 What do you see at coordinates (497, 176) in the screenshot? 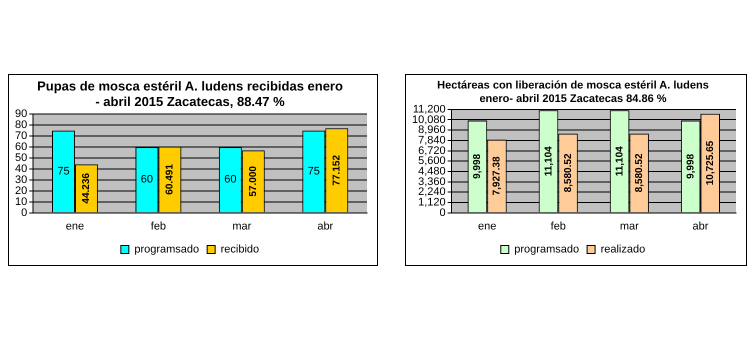
I see `data-label: 7,927.38` at bounding box center [497, 176].